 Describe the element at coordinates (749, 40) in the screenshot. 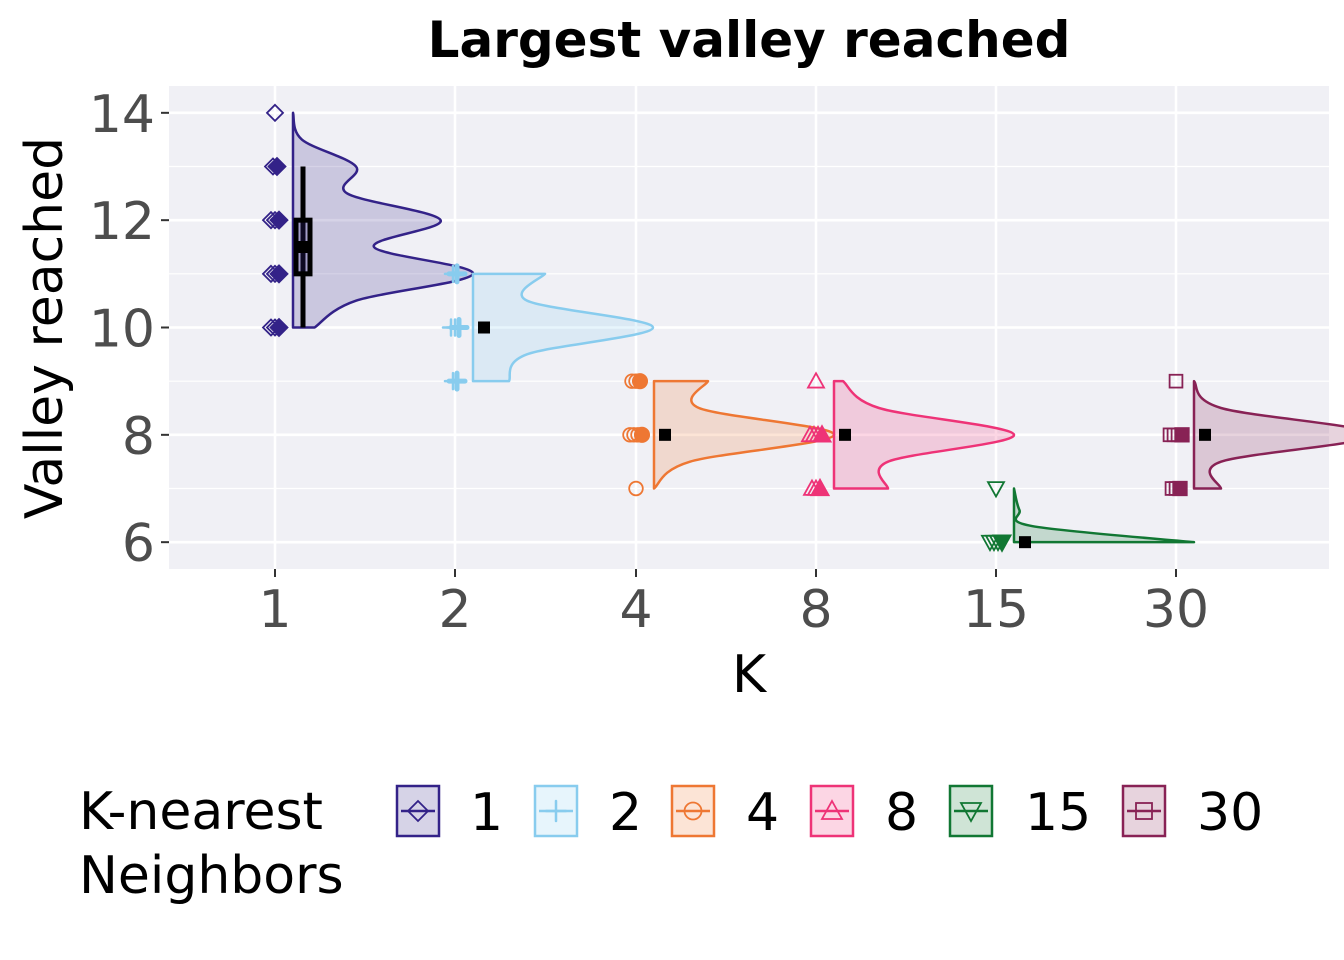

I see `chart-title: Largest valley reached` at that location.